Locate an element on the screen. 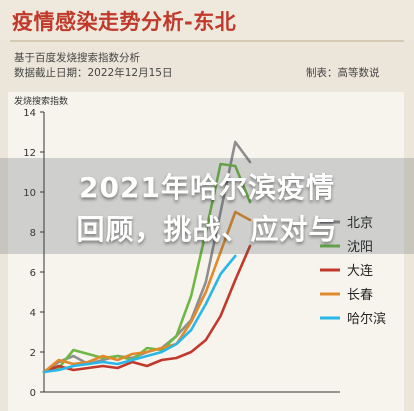  y-tick-label: 0 is located at coordinates (33, 393).